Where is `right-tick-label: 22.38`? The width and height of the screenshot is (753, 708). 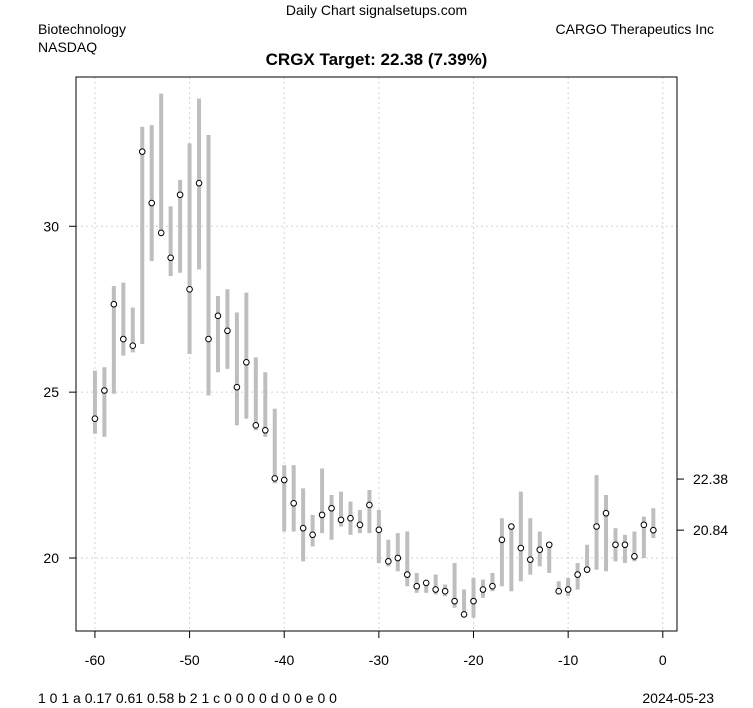 right-tick-label: 22.38 is located at coordinates (710, 479).